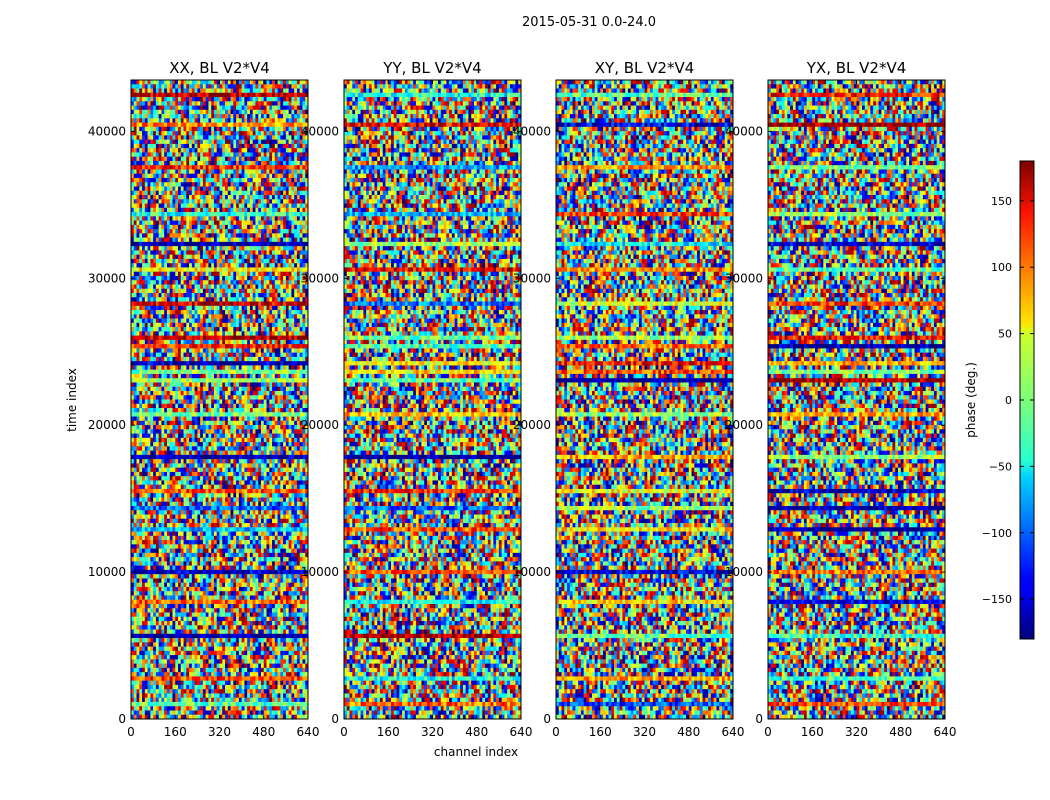 The width and height of the screenshot is (1050, 800). What do you see at coordinates (1005, 334) in the screenshot?
I see `colorbar-tick-label: 50` at bounding box center [1005, 334].